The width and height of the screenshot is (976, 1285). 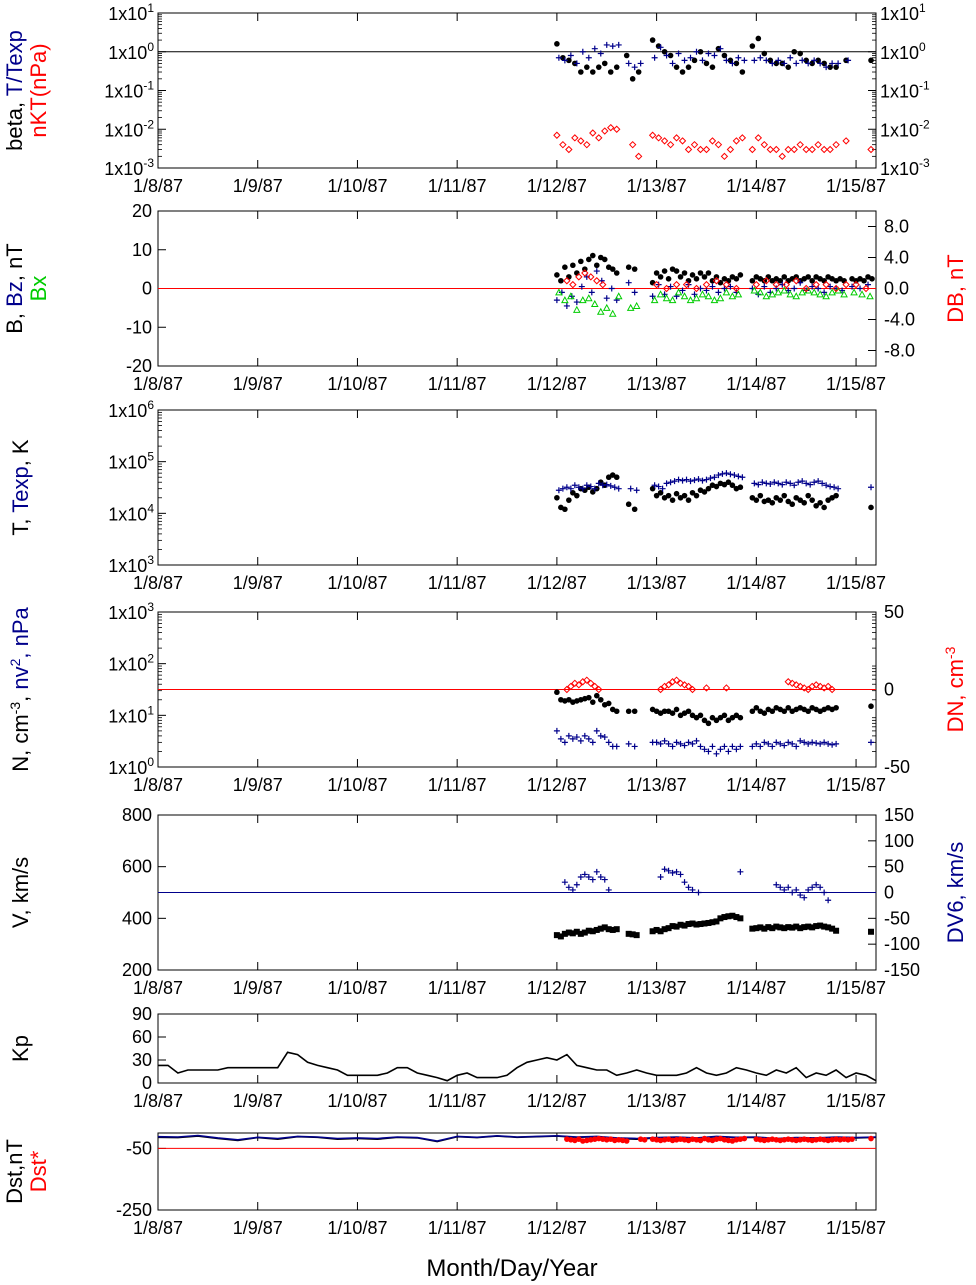 What do you see at coordinates (657, 785) in the screenshot?
I see `density-x-tick-label: 1/13/87` at bounding box center [657, 785].